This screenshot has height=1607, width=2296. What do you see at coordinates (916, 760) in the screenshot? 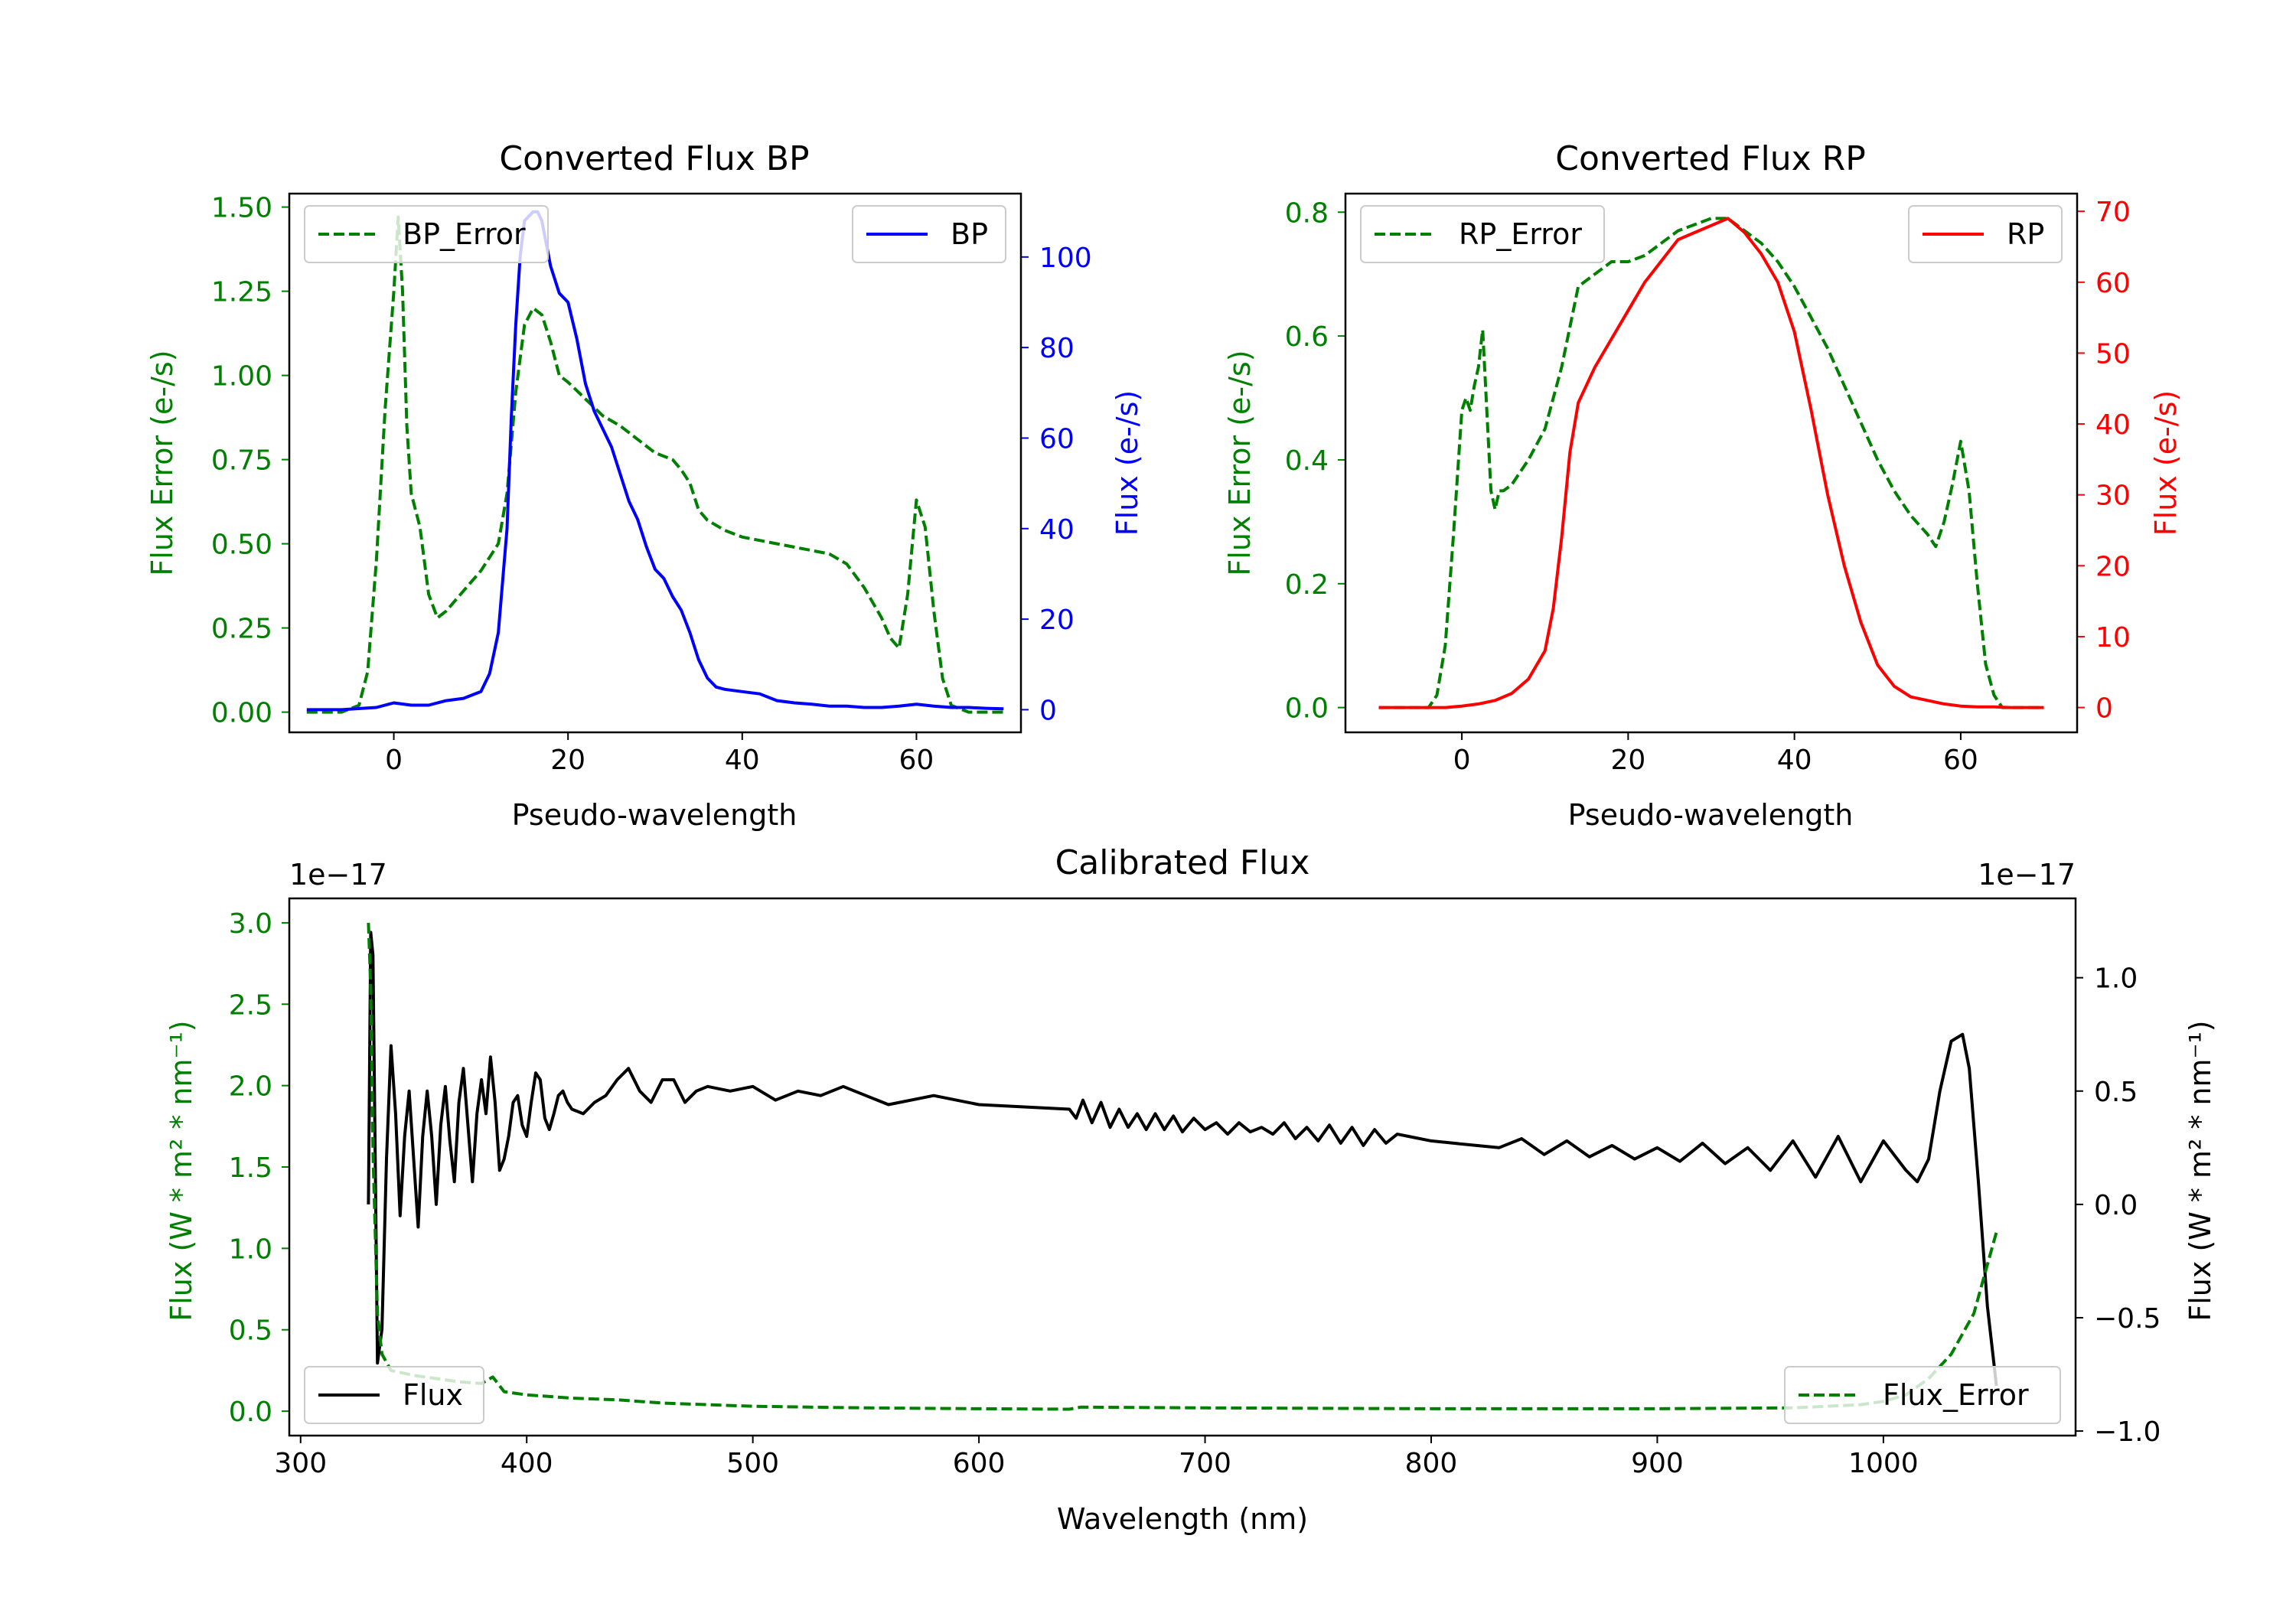
I see `bp-xtick-label: 60` at bounding box center [916, 760].